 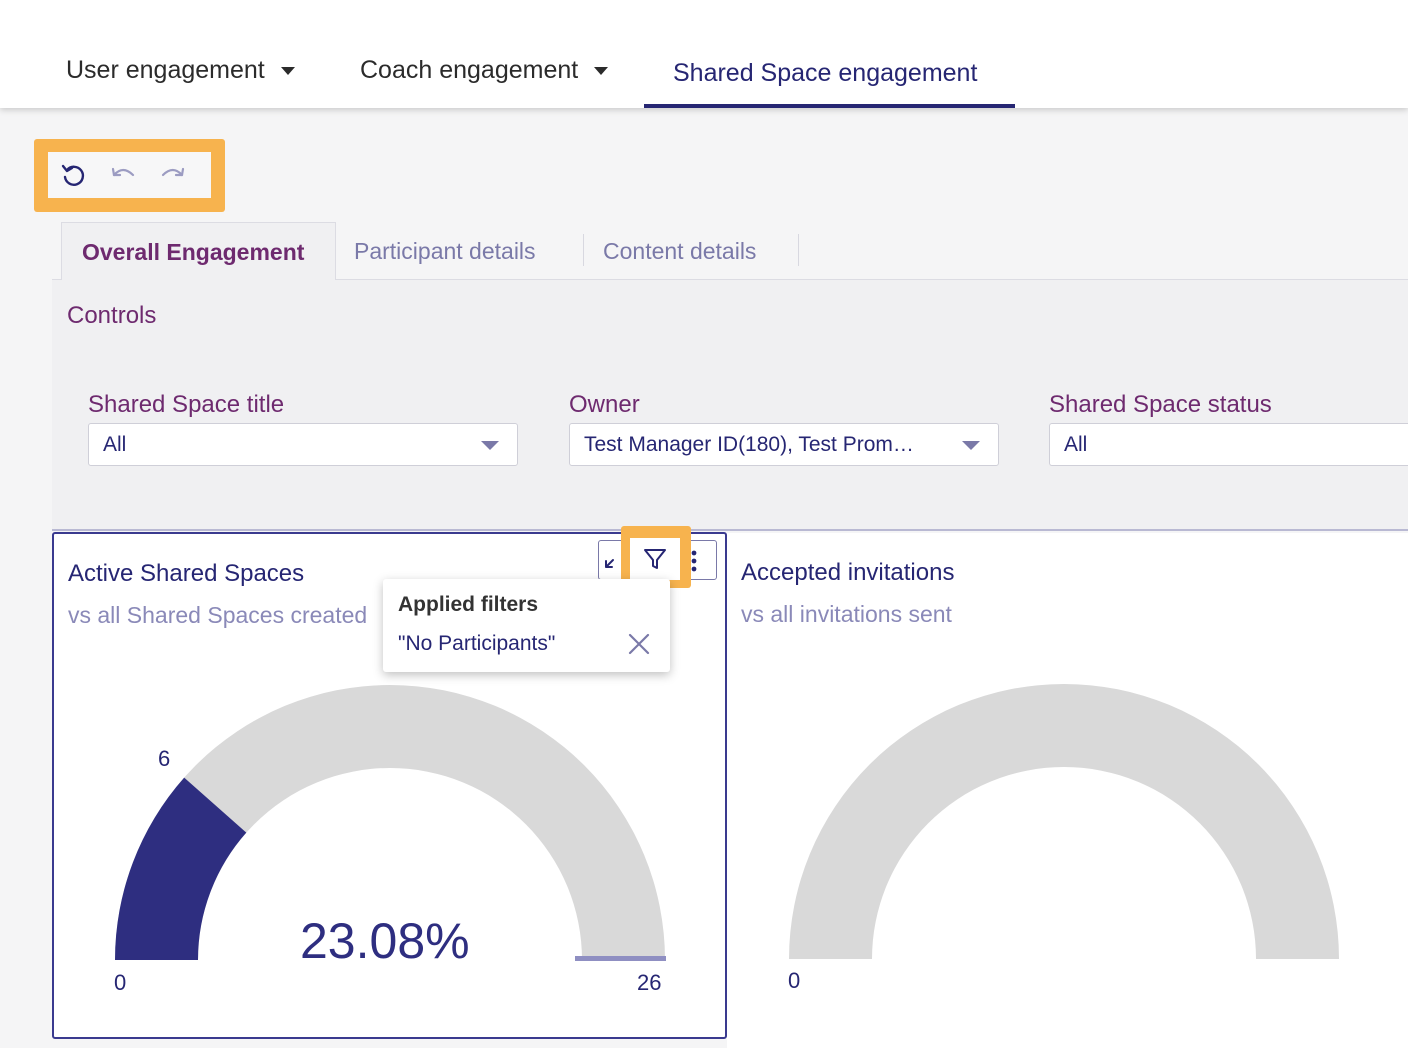 I want to click on more-options-button, so click(x=694, y=561).